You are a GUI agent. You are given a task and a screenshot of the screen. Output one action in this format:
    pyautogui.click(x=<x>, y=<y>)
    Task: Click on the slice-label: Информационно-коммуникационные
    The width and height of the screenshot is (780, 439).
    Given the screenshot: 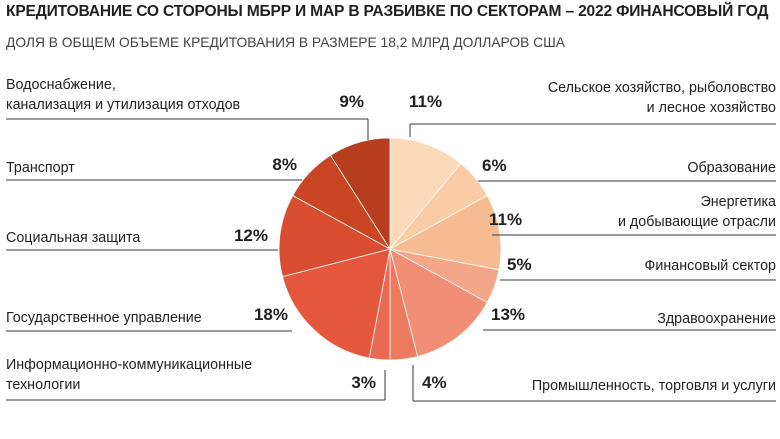 What is the action you would take?
    pyautogui.click(x=129, y=365)
    